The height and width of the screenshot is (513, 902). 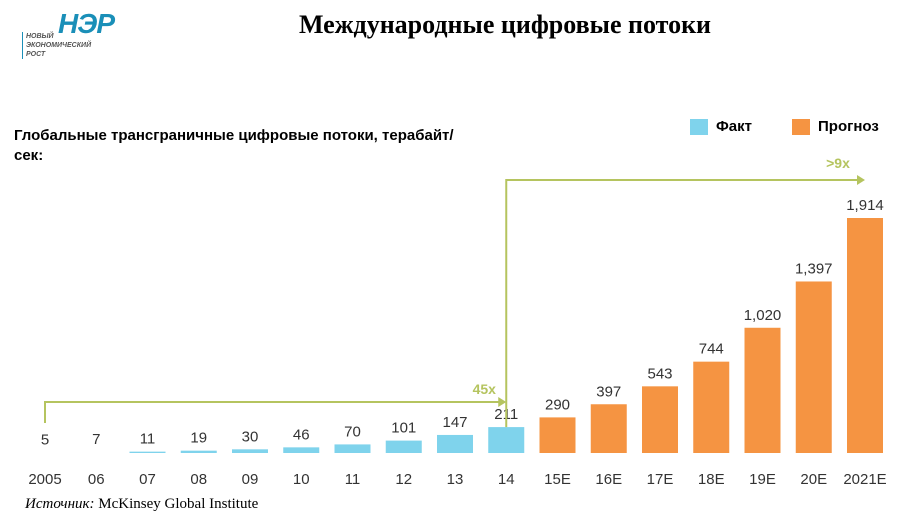 I want to click on data-label: 46, so click(x=301, y=434).